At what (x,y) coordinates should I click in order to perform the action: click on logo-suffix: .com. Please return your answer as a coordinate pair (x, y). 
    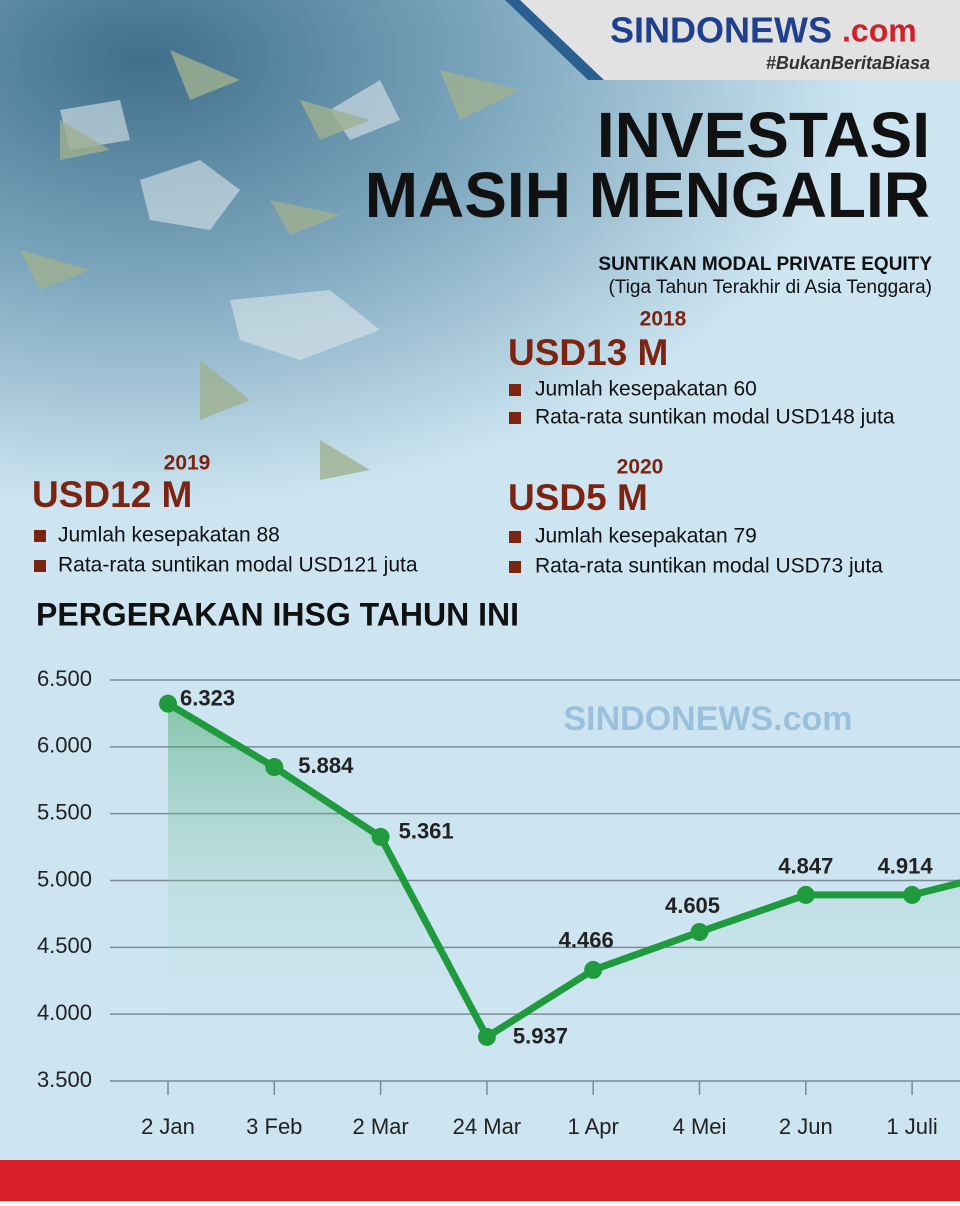
    Looking at the image, I should click on (879, 30).